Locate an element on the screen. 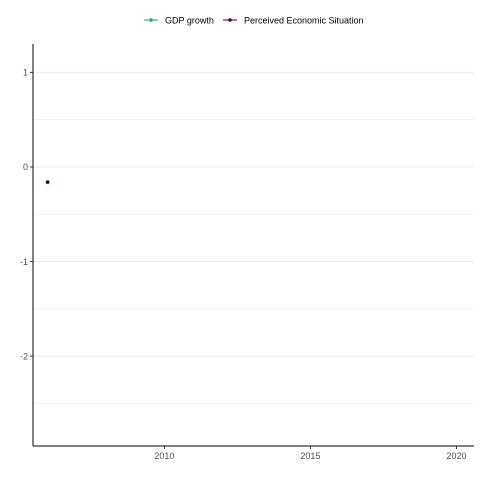 The width and height of the screenshot is (480, 480). legend-key-perceived-economic-situation-point is located at coordinates (230, 20).